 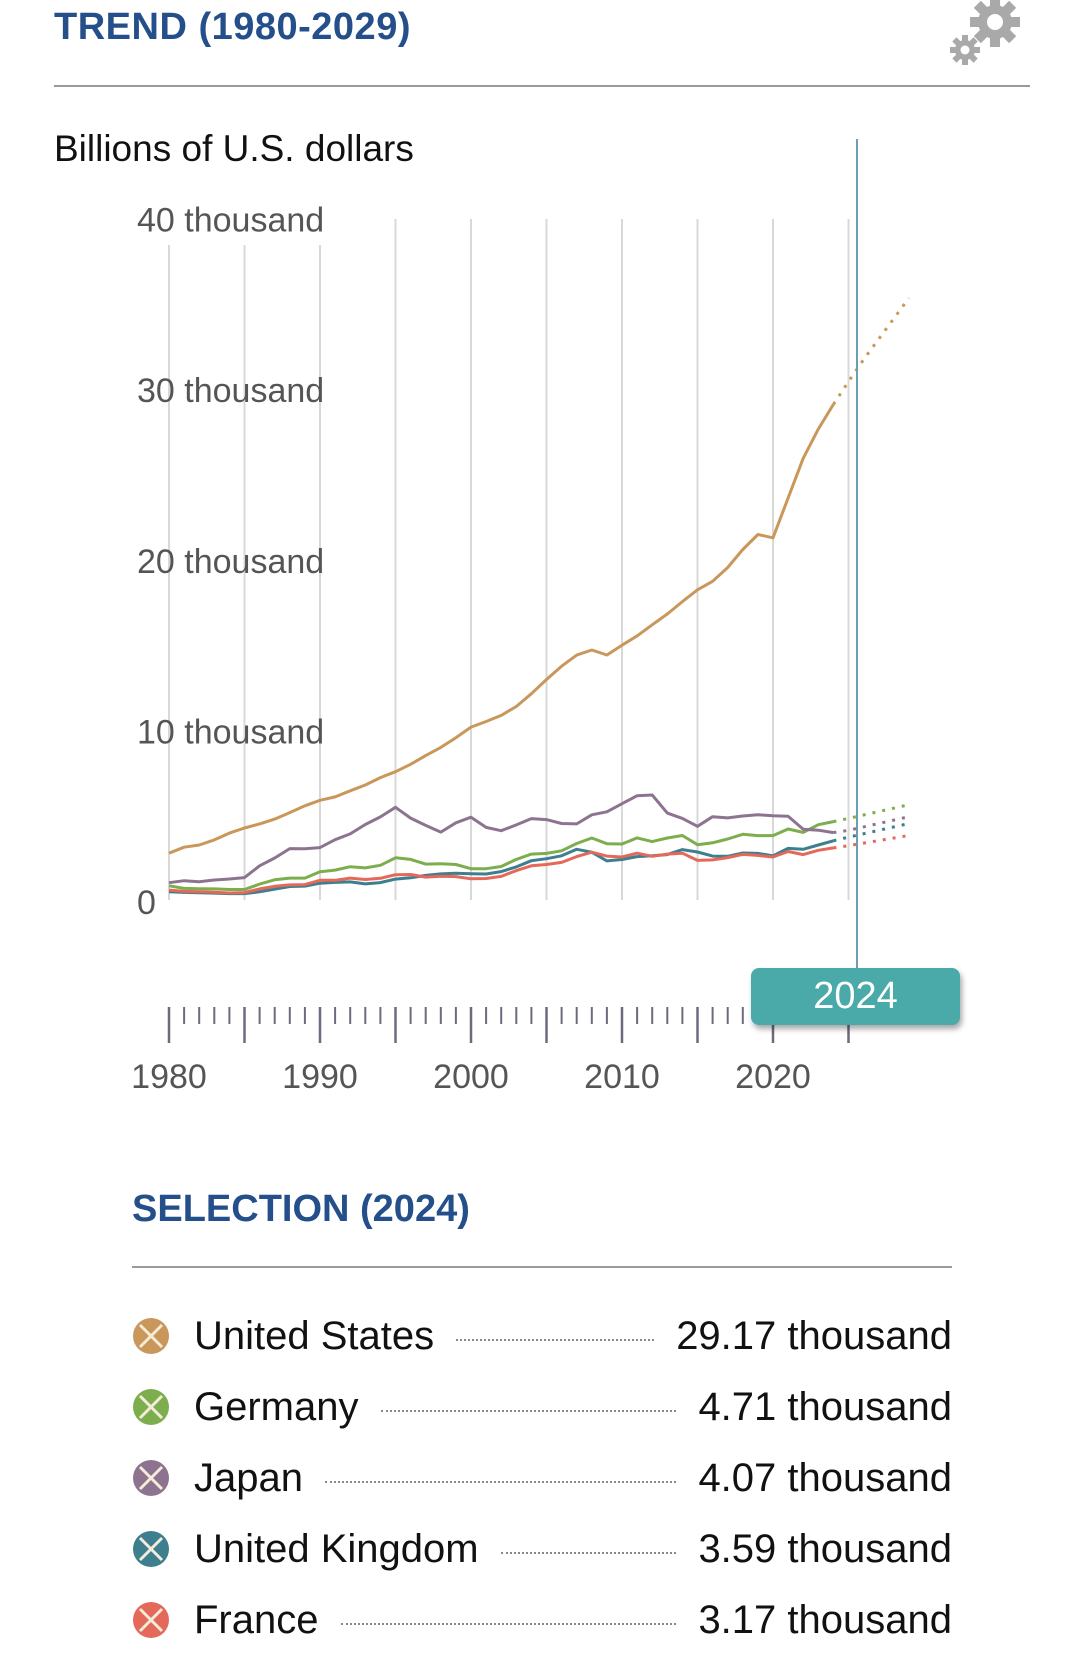 I want to click on x-tick-label: 1980, so click(x=169, y=1077).